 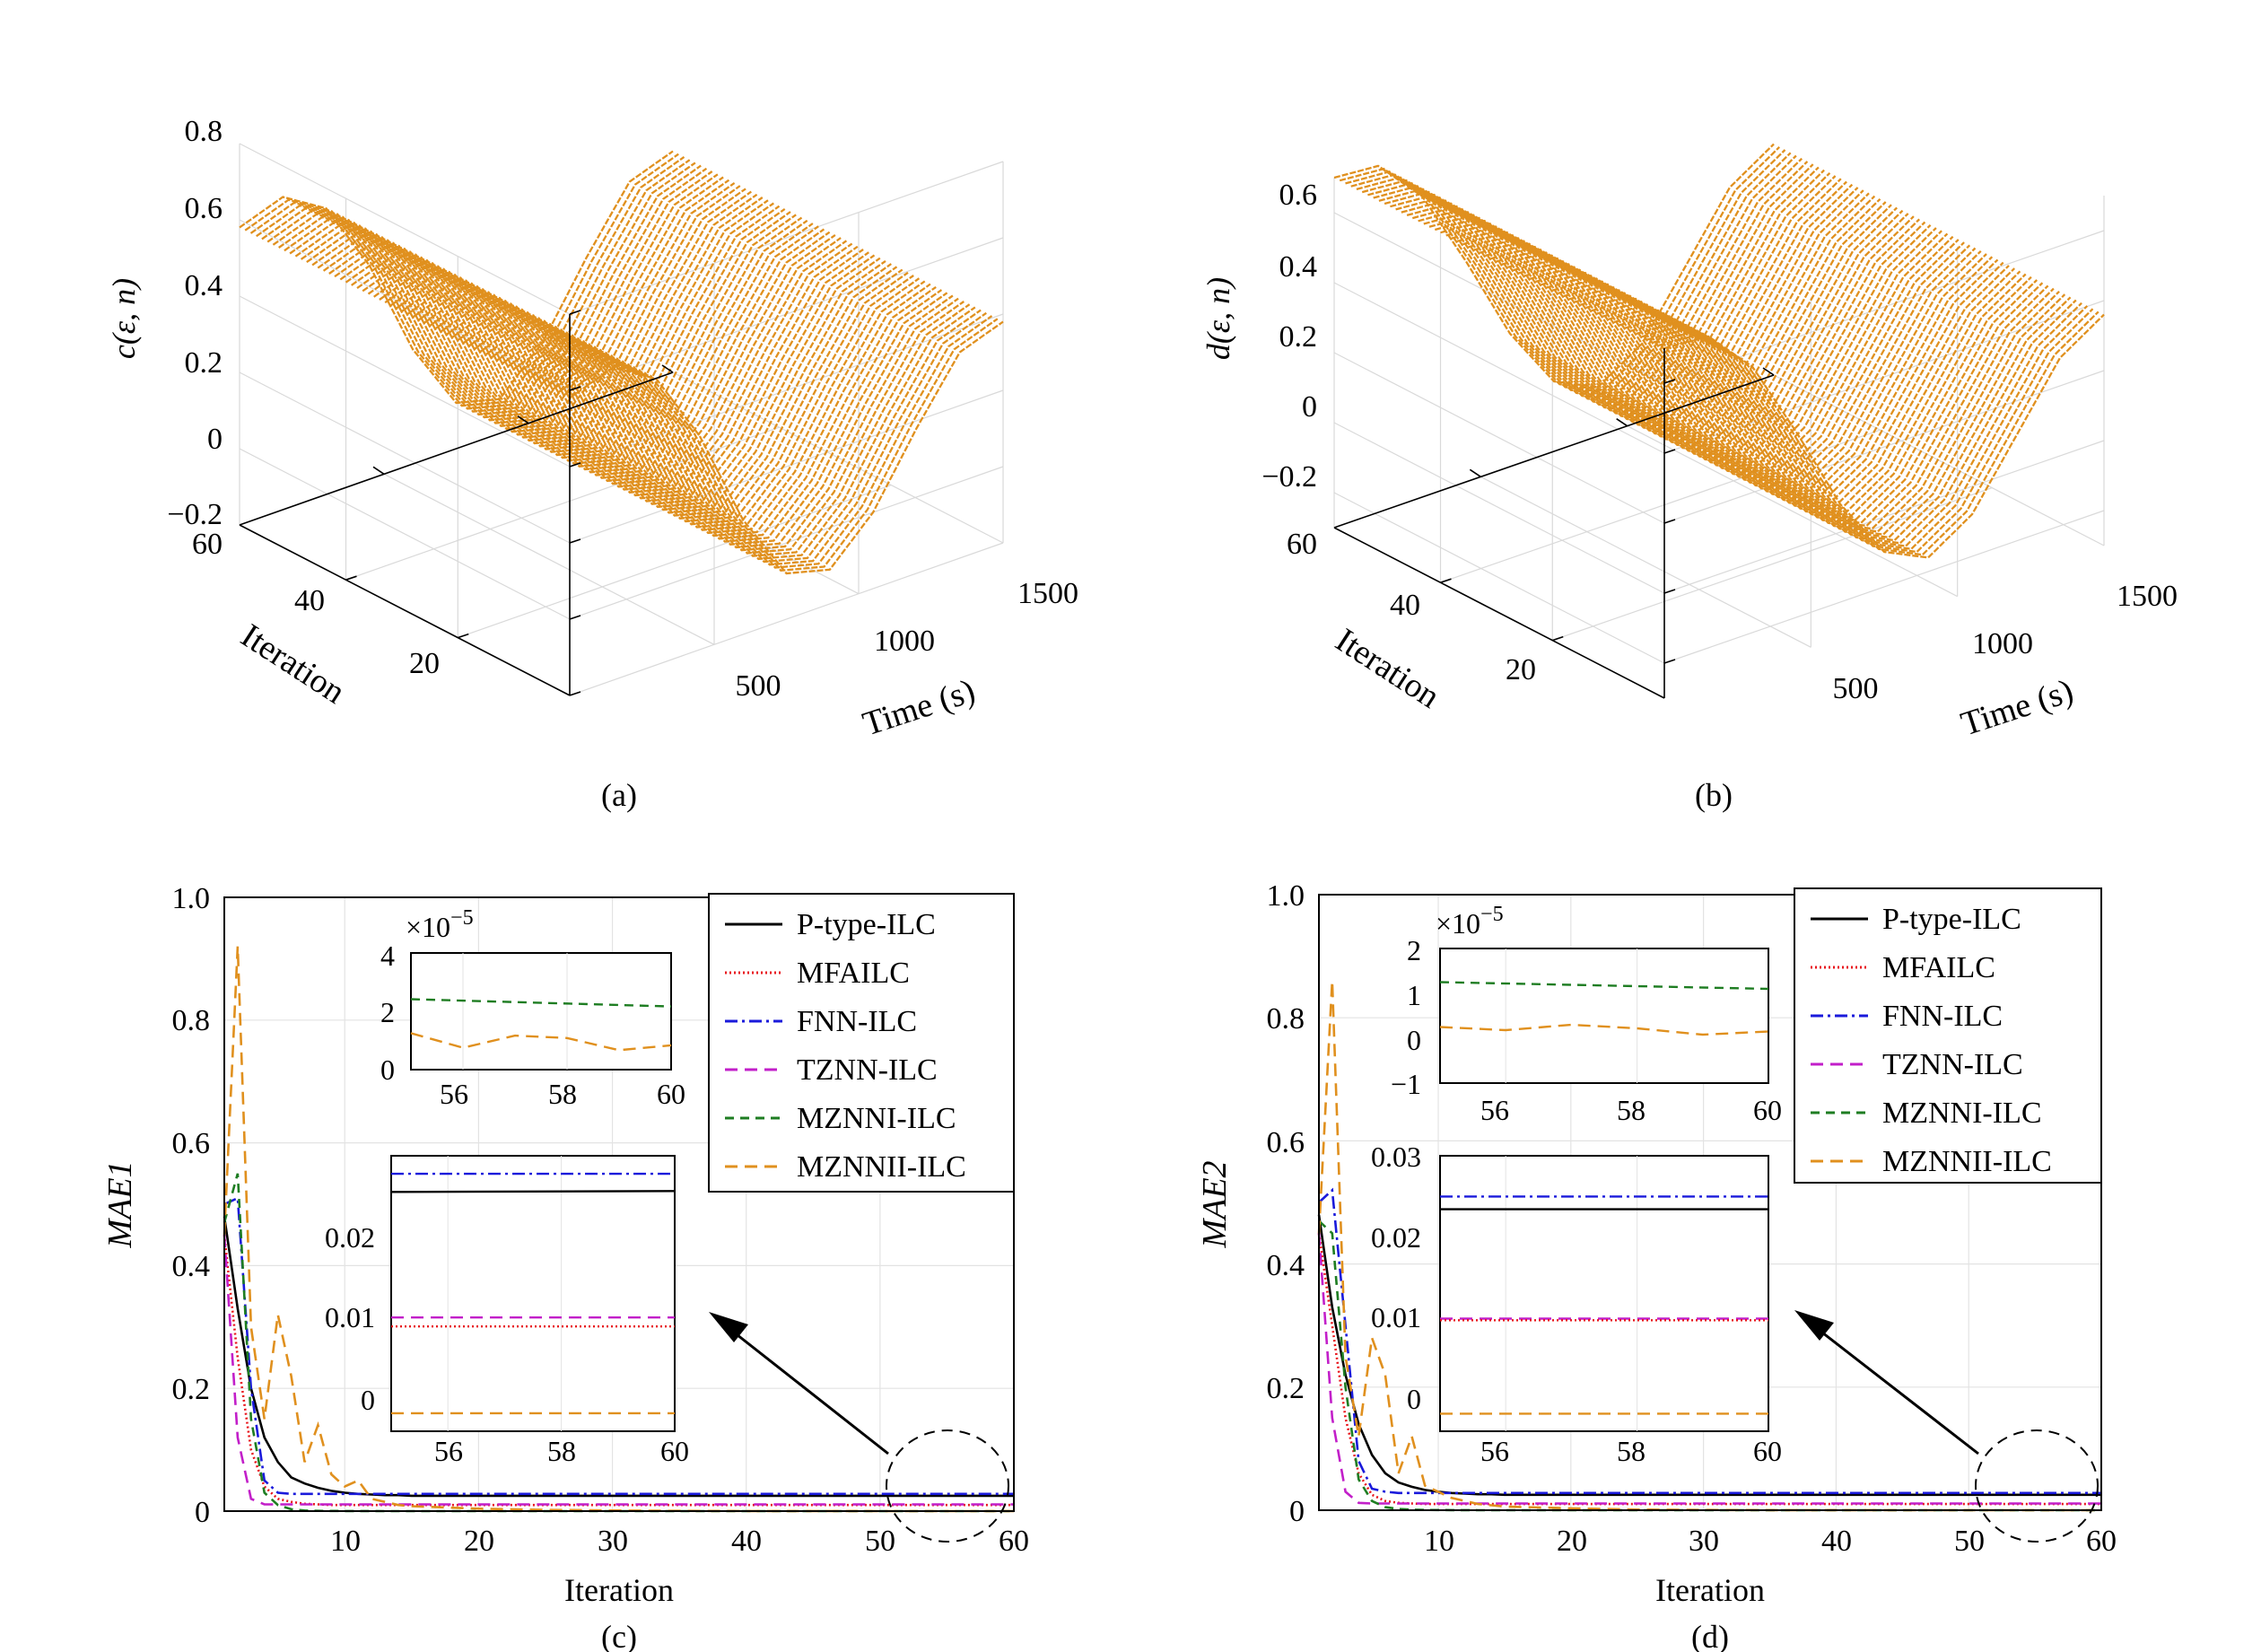 I want to click on panel-d-ytick: 0.2, so click(x=1286, y=1388).